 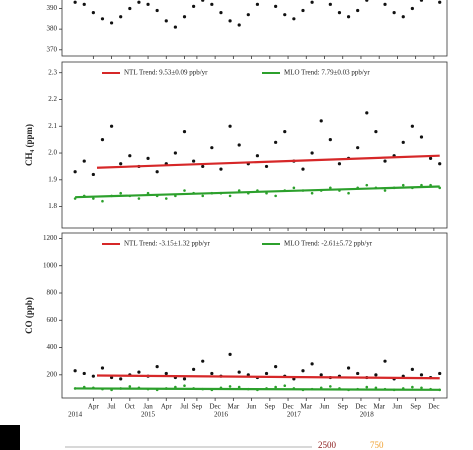 What do you see at coordinates (221, 415) in the screenshot?
I see `x-year-label: 2016` at bounding box center [221, 415].